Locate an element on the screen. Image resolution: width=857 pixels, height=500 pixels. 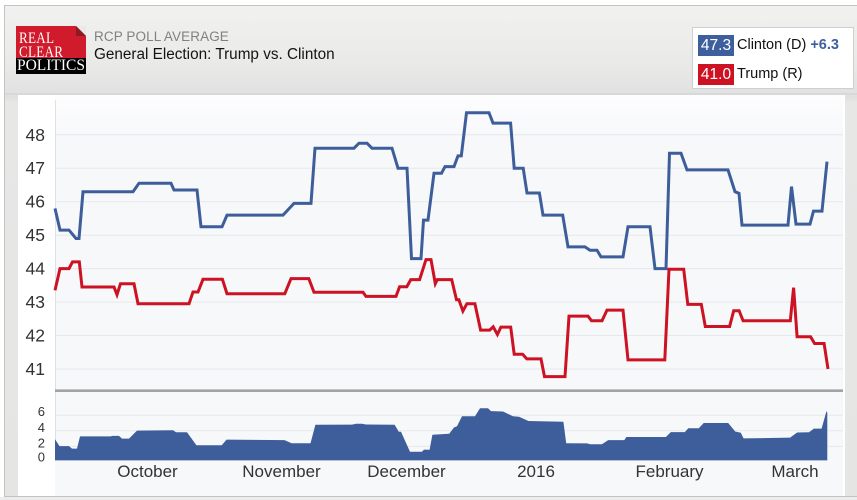
svg-text: 48 is located at coordinates (35, 135).